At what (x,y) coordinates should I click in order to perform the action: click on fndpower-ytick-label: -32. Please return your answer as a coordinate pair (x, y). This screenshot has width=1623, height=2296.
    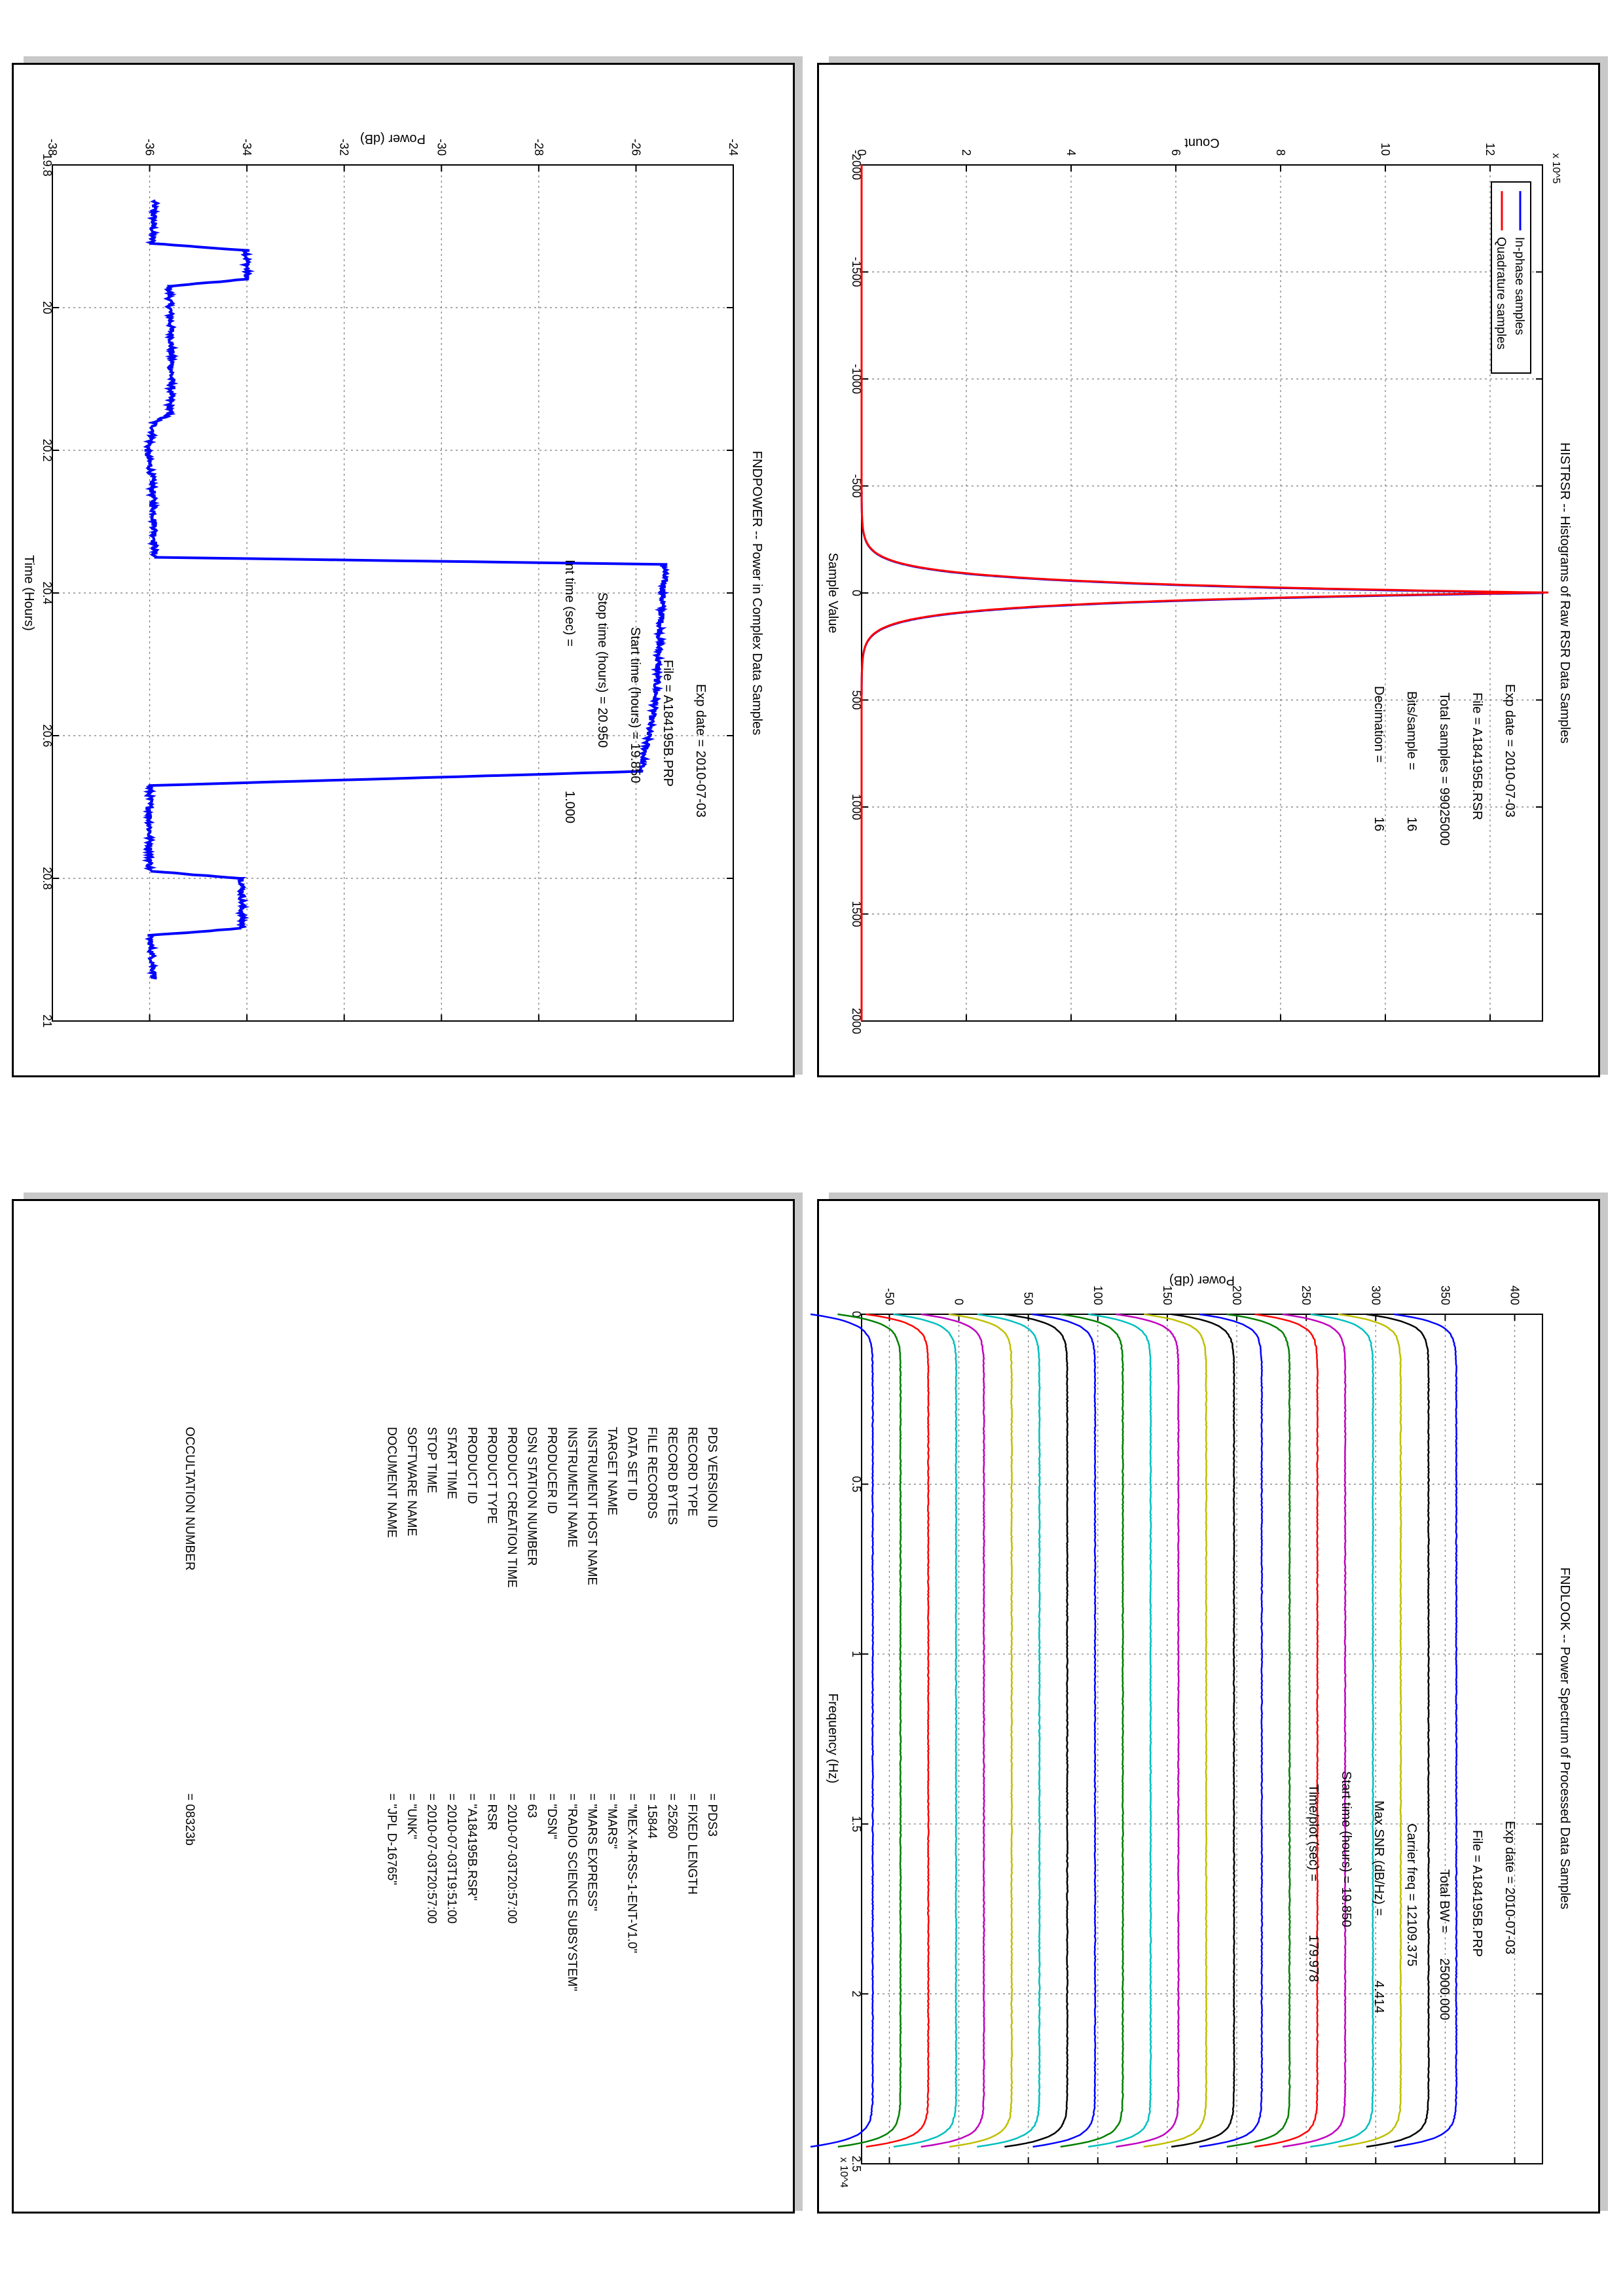
    Looking at the image, I should click on (344, 147).